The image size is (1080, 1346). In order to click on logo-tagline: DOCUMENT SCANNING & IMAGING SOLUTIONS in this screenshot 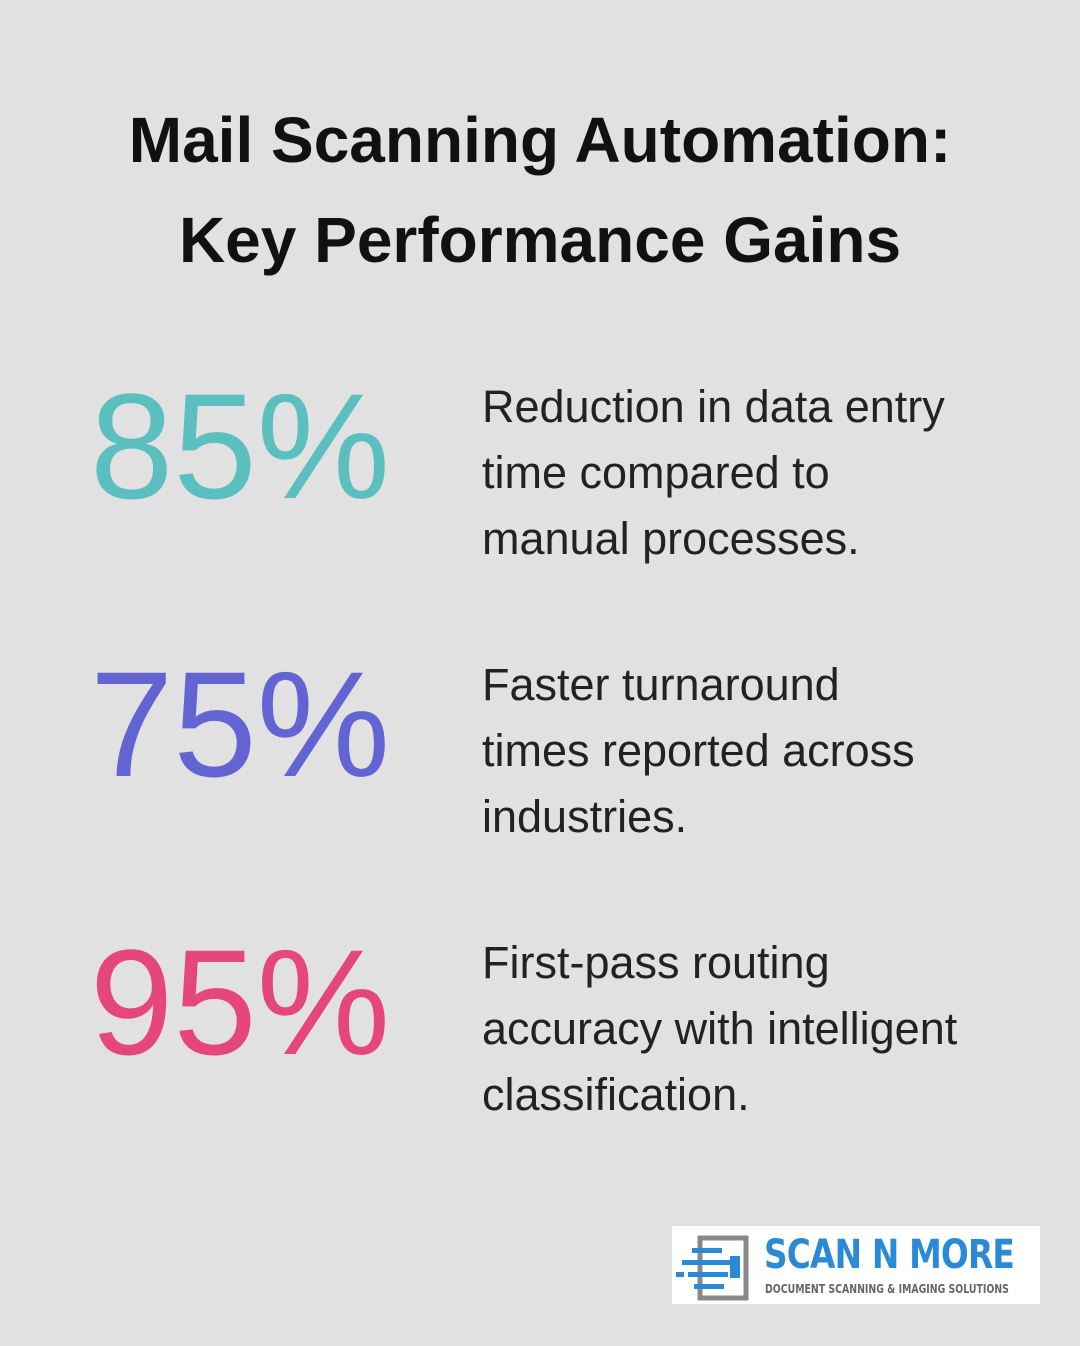, I will do `click(887, 1289)`.